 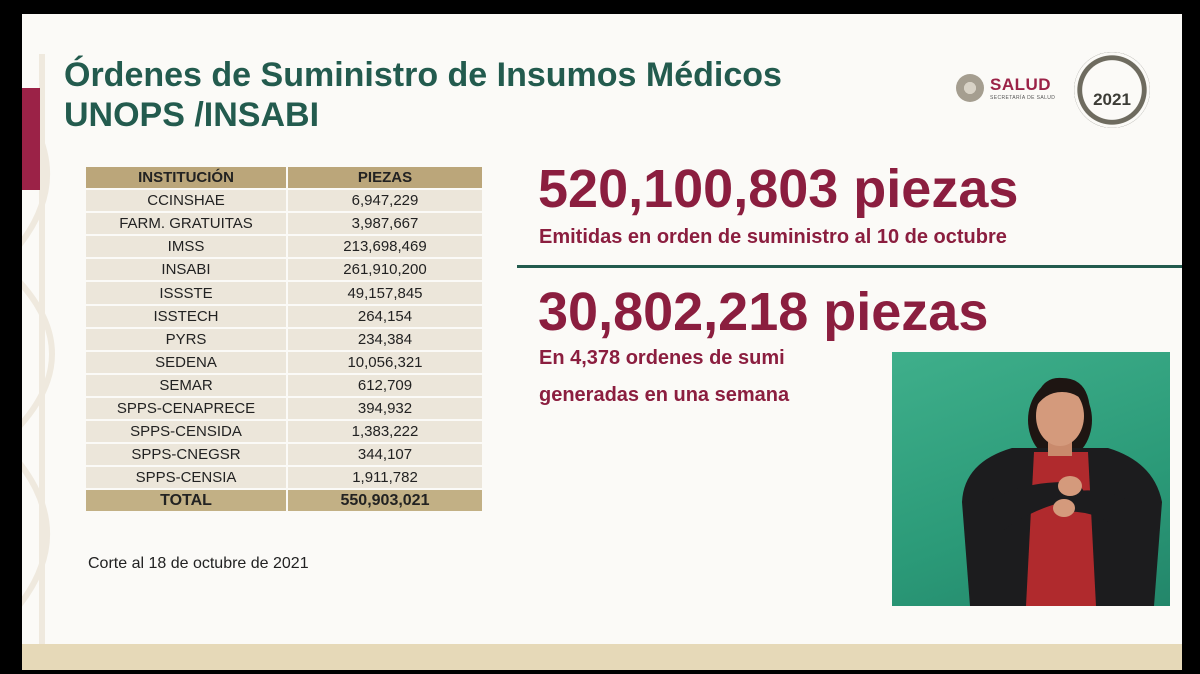 I want to click on table-row: SPPS-CENSIDA 1,383,222, so click(x=284, y=432).